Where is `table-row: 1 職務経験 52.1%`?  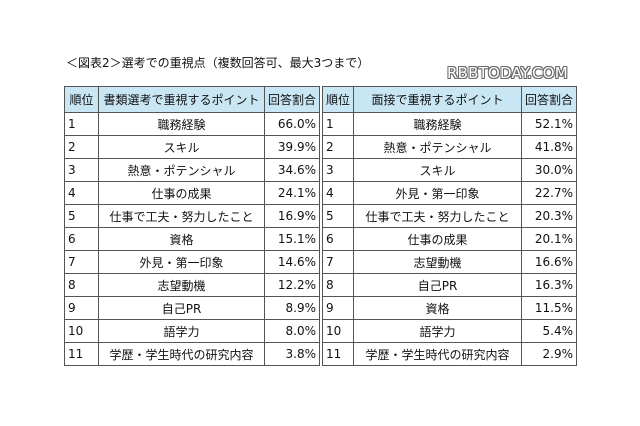
table-row: 1 職務経験 52.1% is located at coordinates (449, 124).